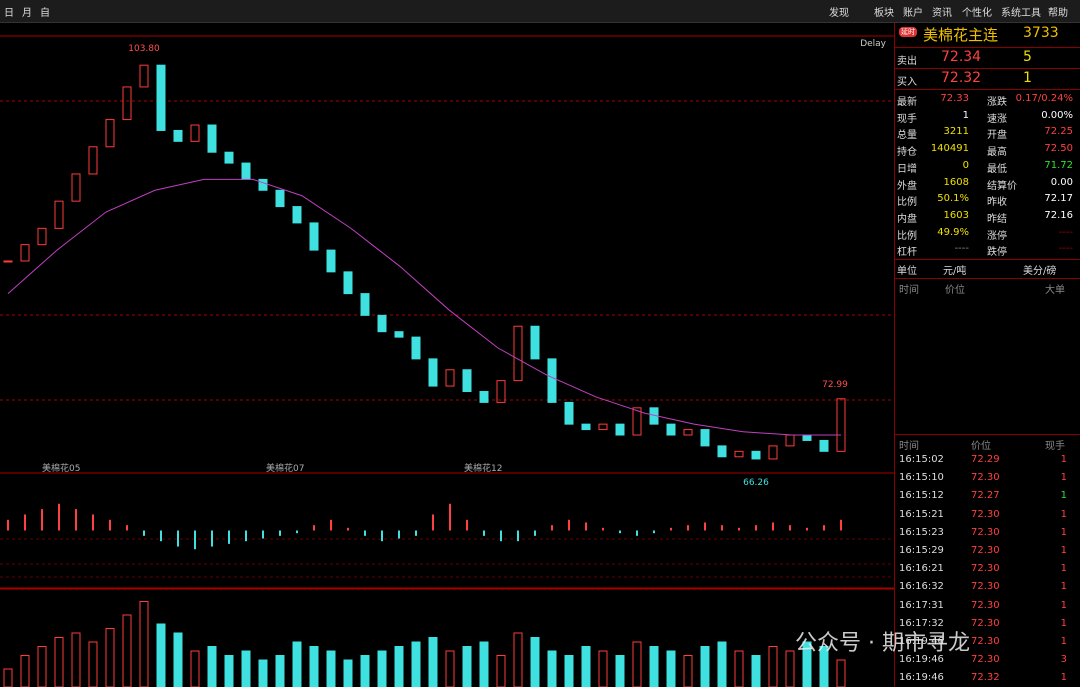 This screenshot has width=1080, height=687. Describe the element at coordinates (977, 13) in the screenshot. I see `menu-item: 个性化` at that location.